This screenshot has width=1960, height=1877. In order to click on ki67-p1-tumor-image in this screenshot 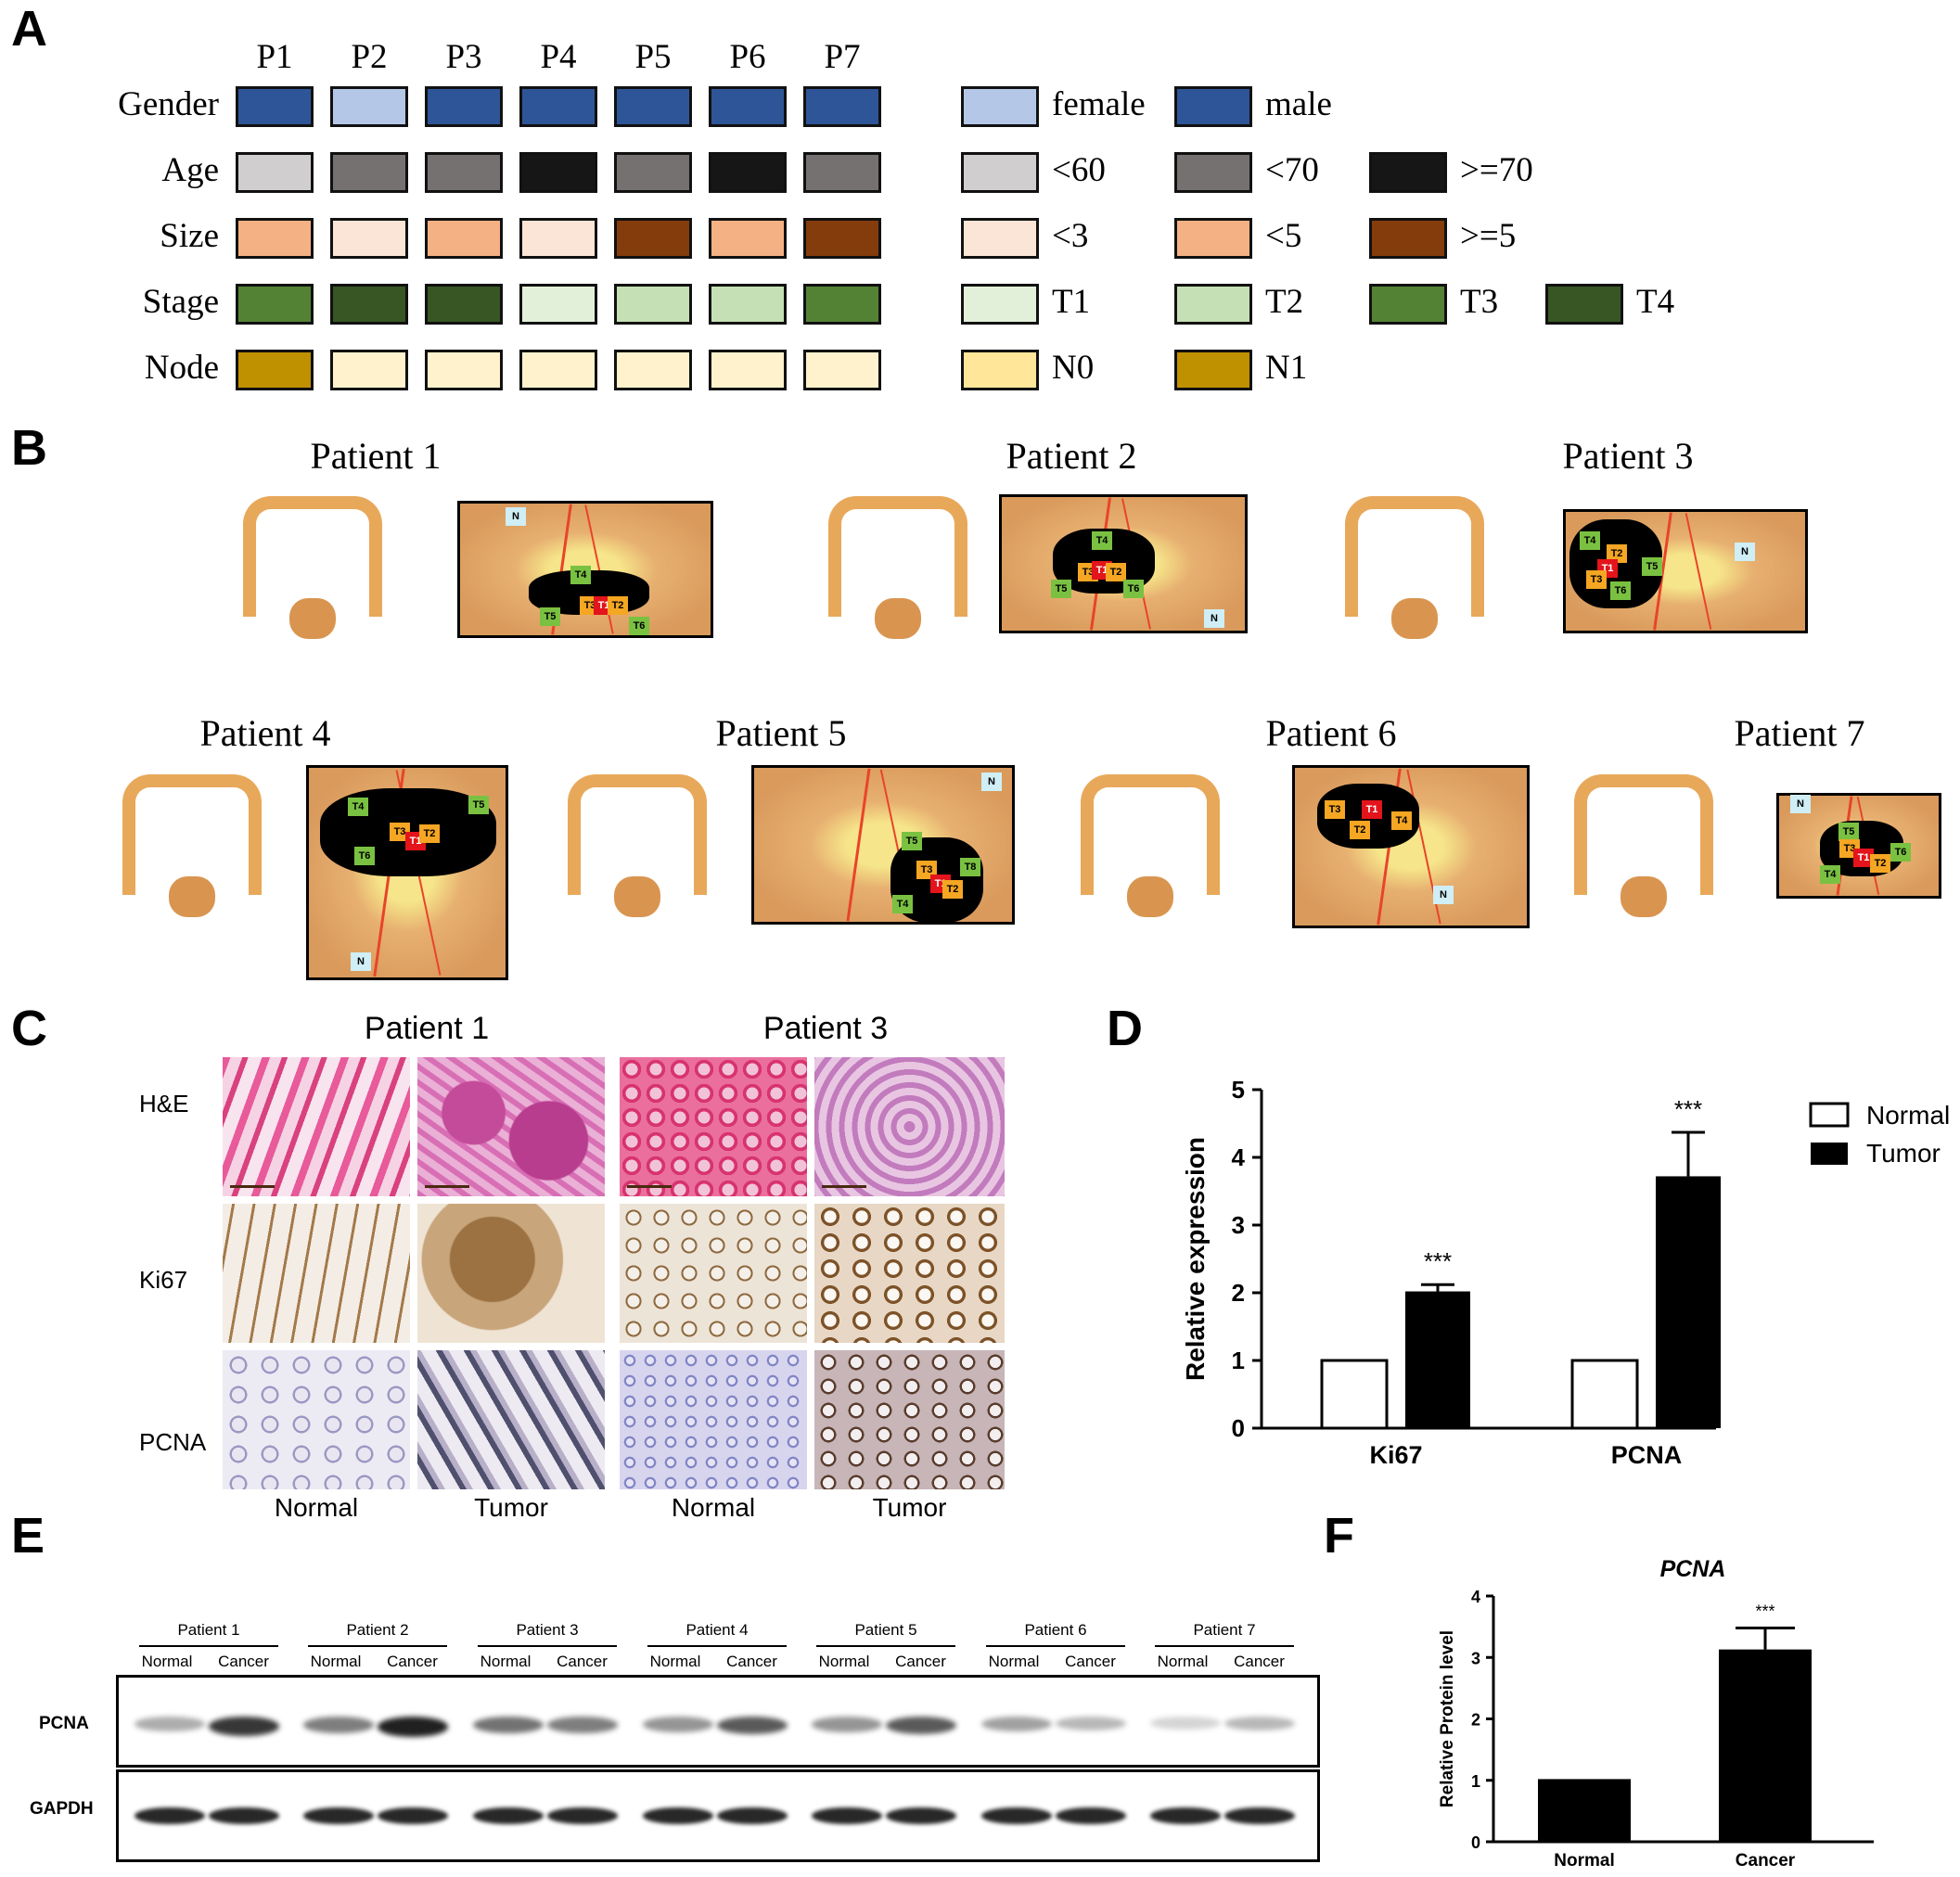, I will do `click(511, 1273)`.